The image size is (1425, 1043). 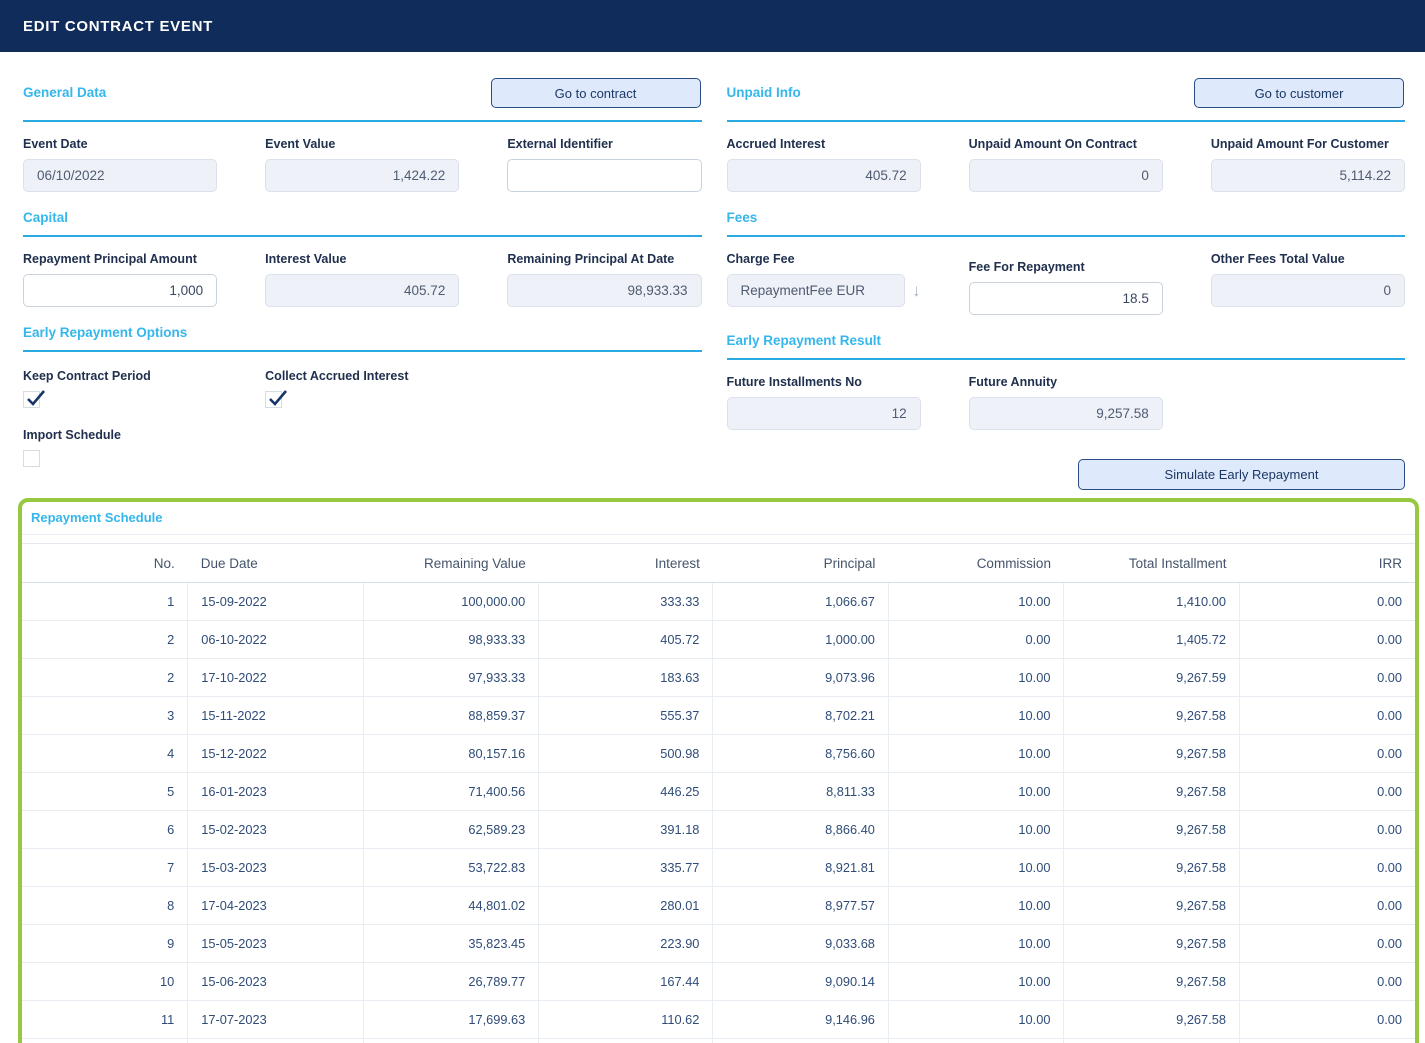 What do you see at coordinates (1151, 563) in the screenshot?
I see `col-header-total-installment: Total Installment` at bounding box center [1151, 563].